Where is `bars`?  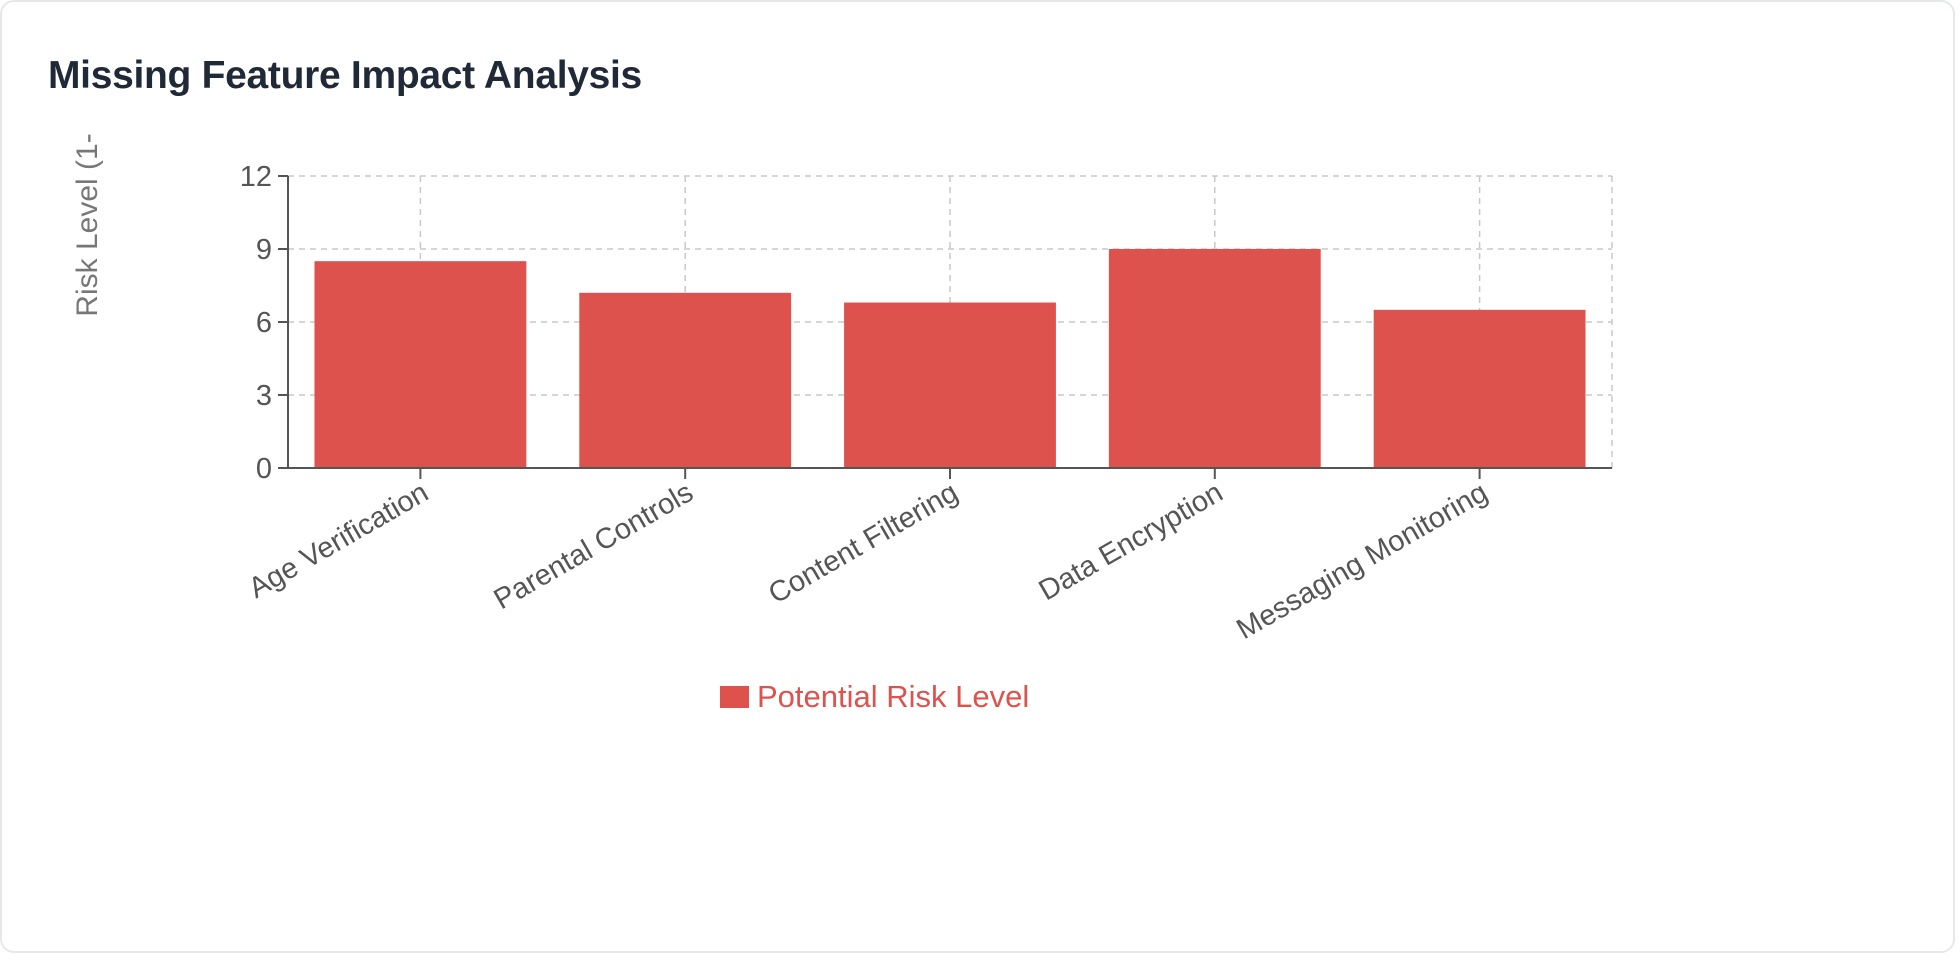
bars is located at coordinates (950, 358).